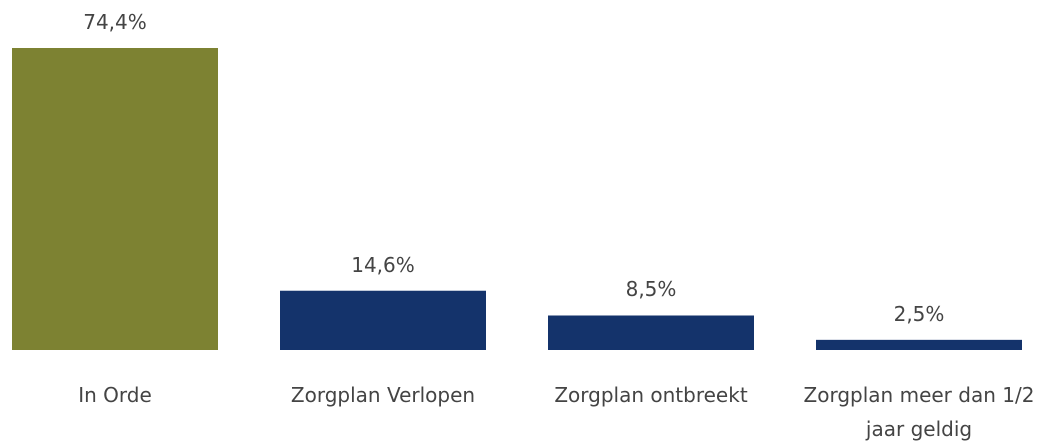 This screenshot has height=447, width=1043. Describe the element at coordinates (115, 22) in the screenshot. I see `value-label: 74,4%` at that location.